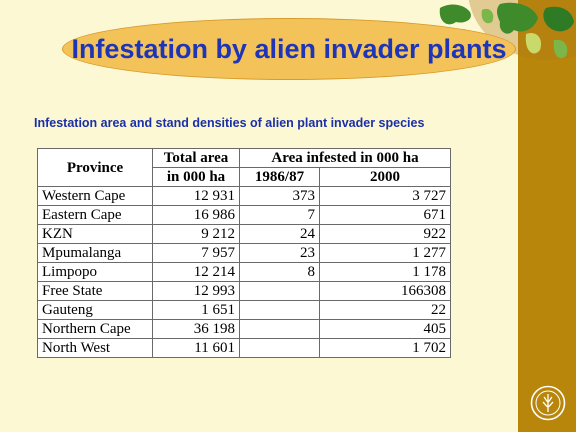  I want to click on cell-1986: 24, so click(279, 234).